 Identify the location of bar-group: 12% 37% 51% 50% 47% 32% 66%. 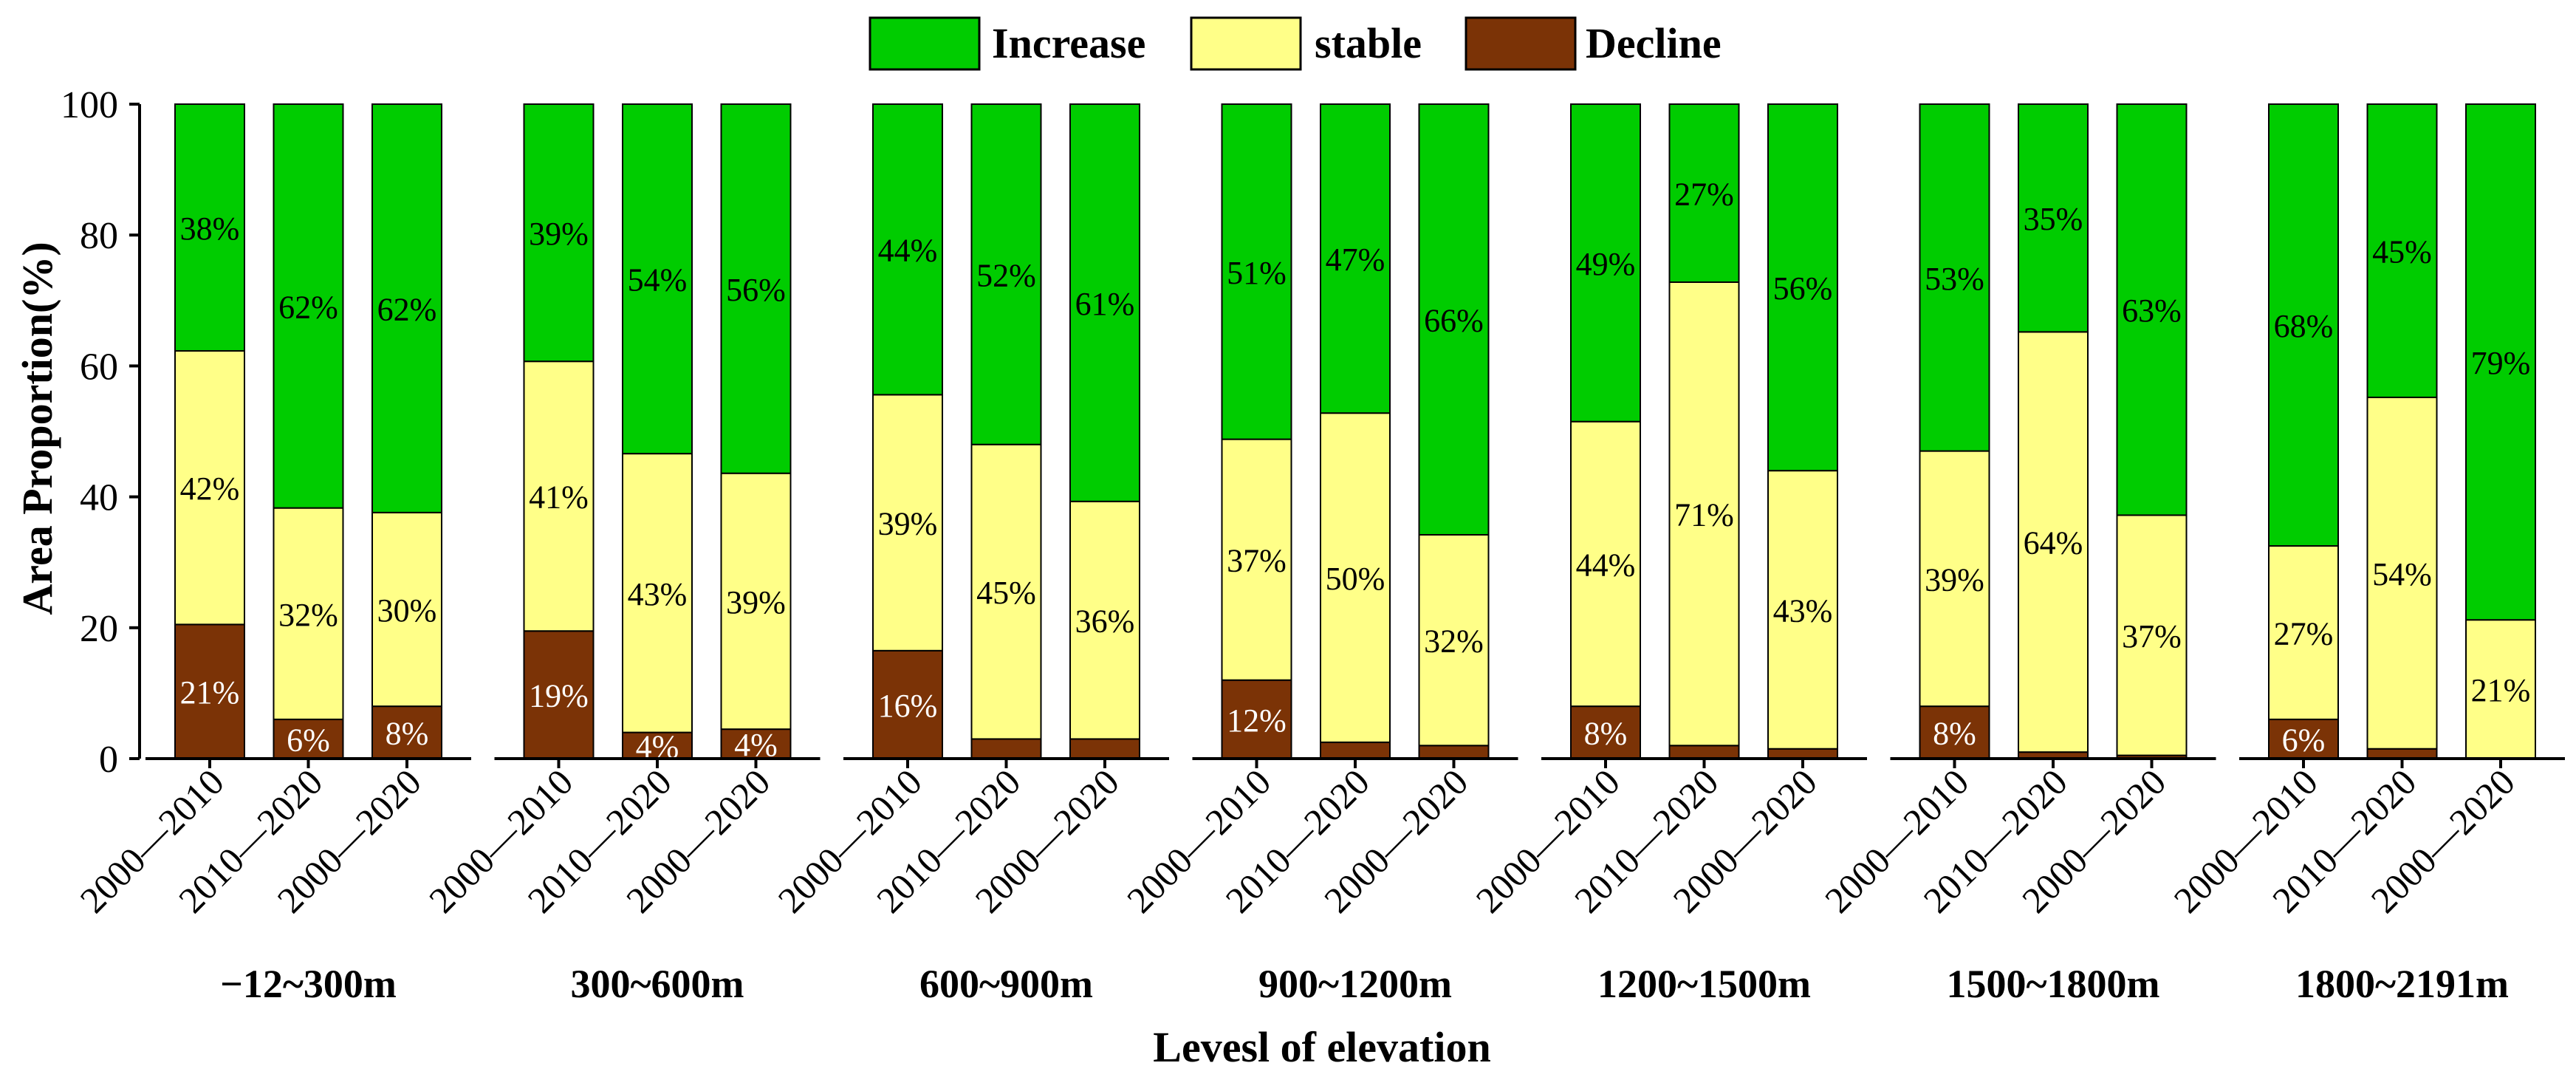
(1355, 432).